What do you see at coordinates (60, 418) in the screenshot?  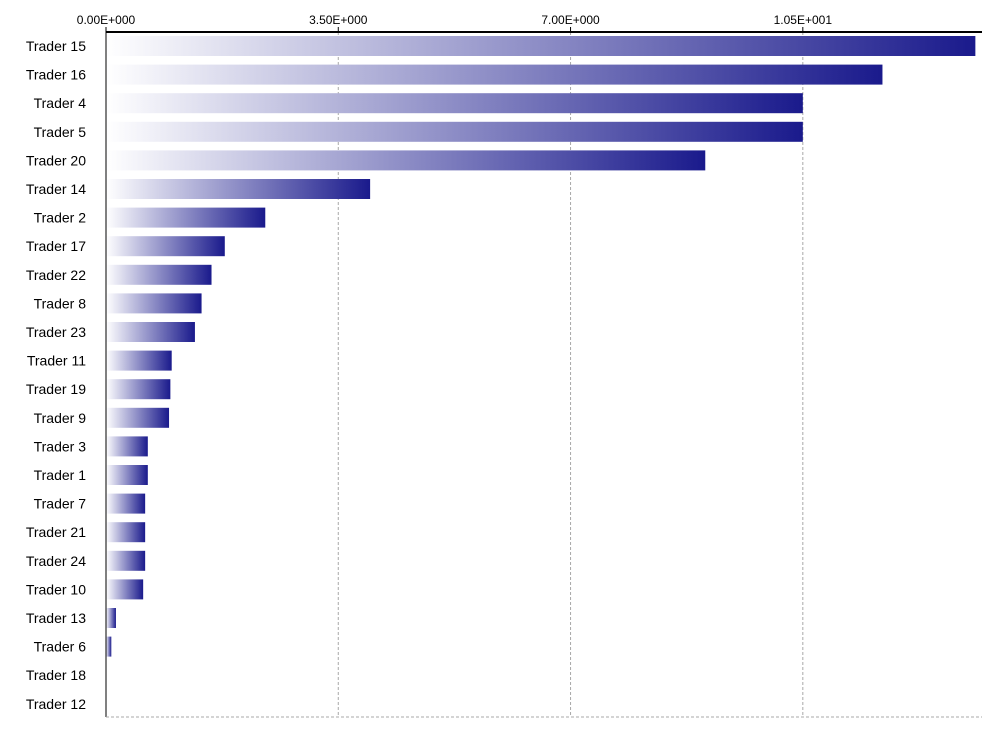 I see `category-label: Trader 9` at bounding box center [60, 418].